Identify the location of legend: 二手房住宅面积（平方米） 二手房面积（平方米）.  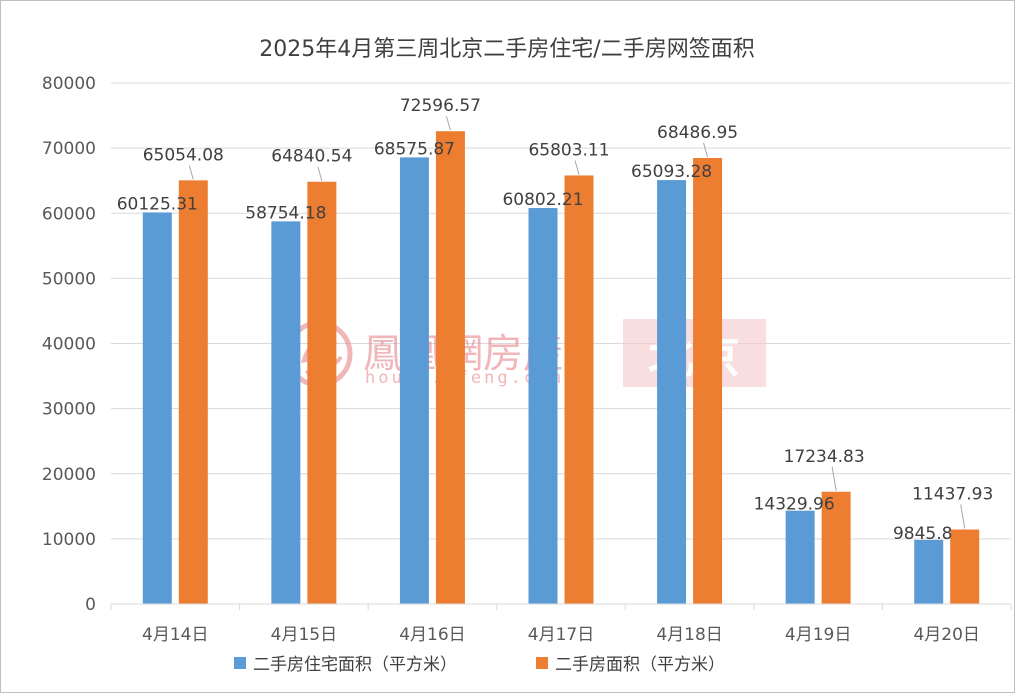
(479, 665).